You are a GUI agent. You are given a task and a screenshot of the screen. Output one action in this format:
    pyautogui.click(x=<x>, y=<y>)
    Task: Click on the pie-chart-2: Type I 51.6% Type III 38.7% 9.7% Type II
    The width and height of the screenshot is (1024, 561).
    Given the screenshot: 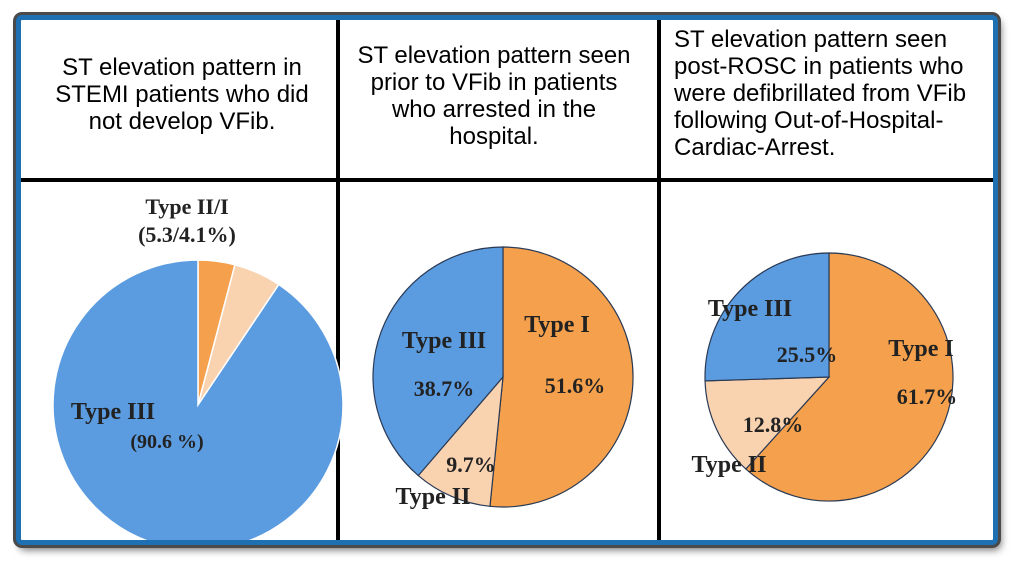 What is the action you would take?
    pyautogui.click(x=503, y=378)
    